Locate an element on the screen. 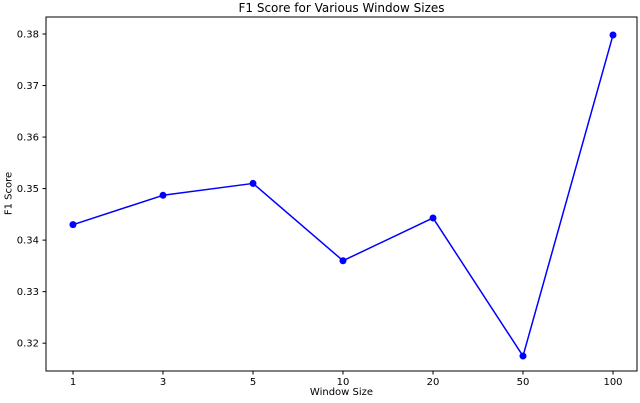  x-tick-label: 3 is located at coordinates (163, 382).